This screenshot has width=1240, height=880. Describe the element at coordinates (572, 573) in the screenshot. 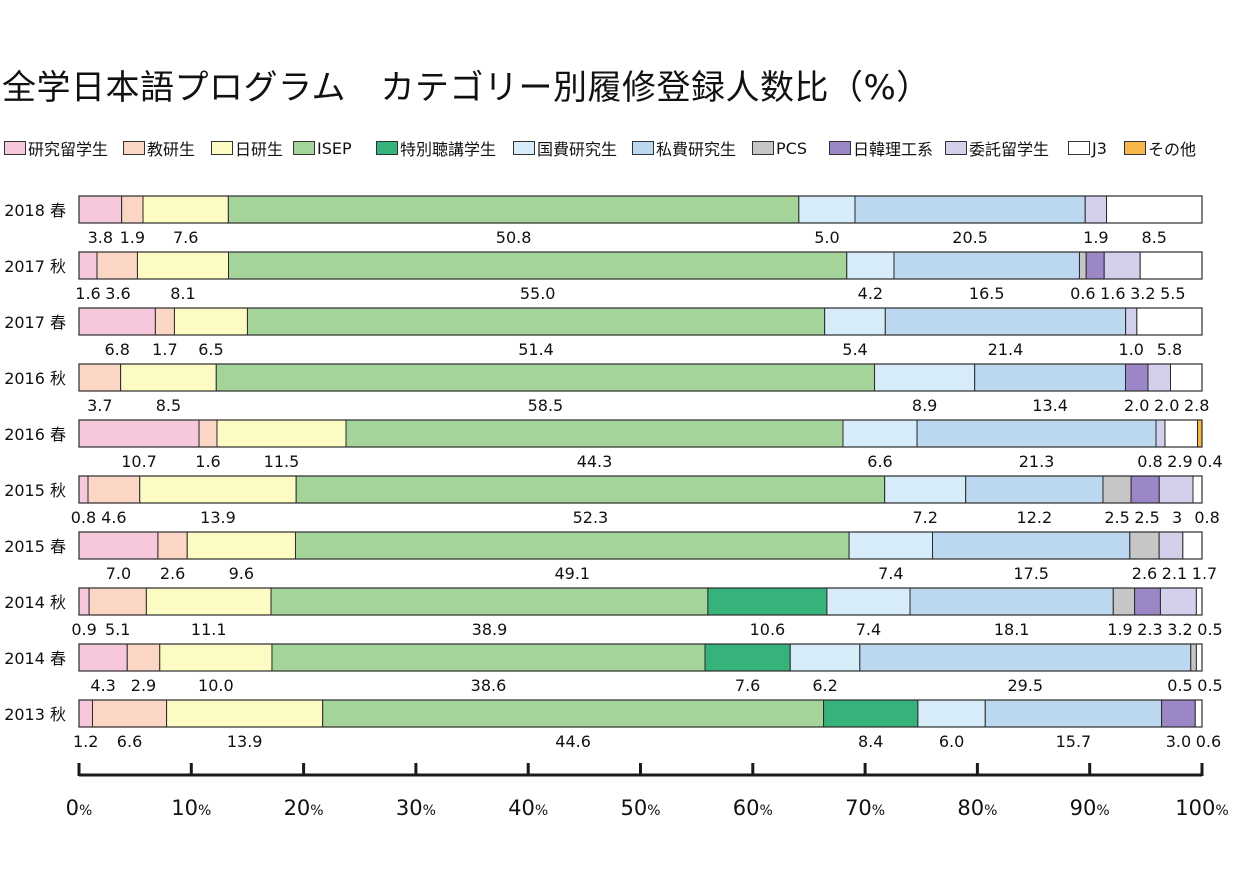

I see `value-label: 49.1` at that location.